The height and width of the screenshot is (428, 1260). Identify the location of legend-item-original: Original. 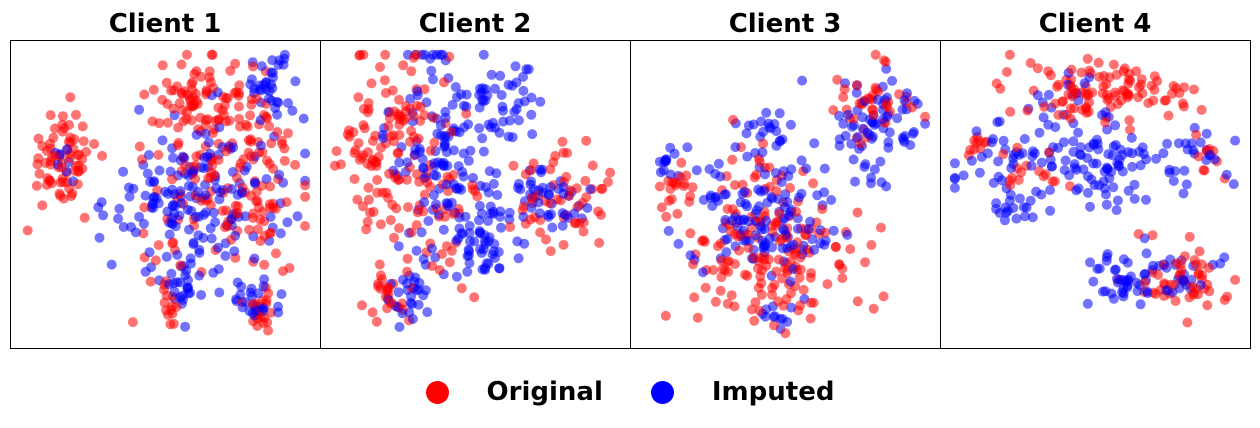
(514, 392).